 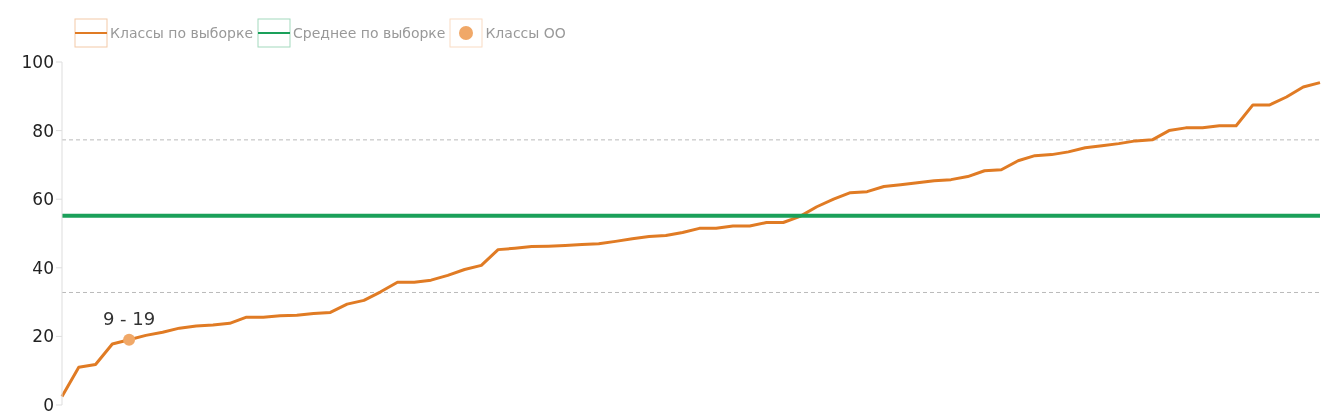 What do you see at coordinates (525, 33) in the screenshot?
I see `legend-label: Классы ОО` at bounding box center [525, 33].